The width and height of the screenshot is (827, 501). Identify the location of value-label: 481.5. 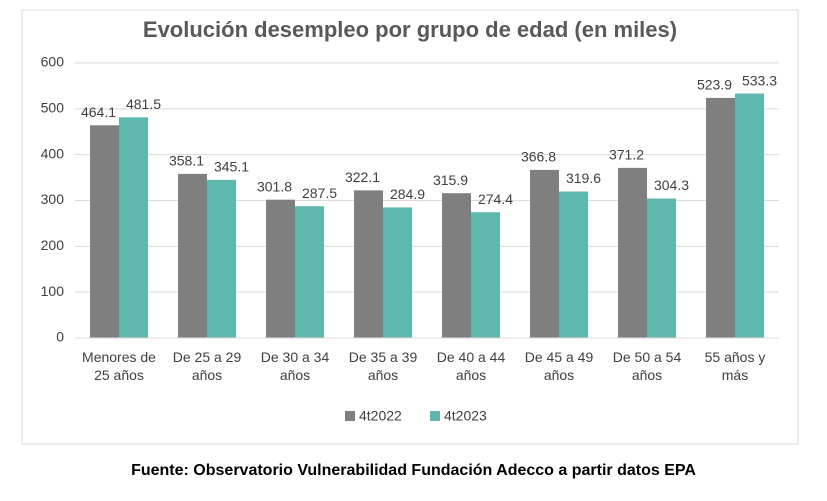
(143, 104).